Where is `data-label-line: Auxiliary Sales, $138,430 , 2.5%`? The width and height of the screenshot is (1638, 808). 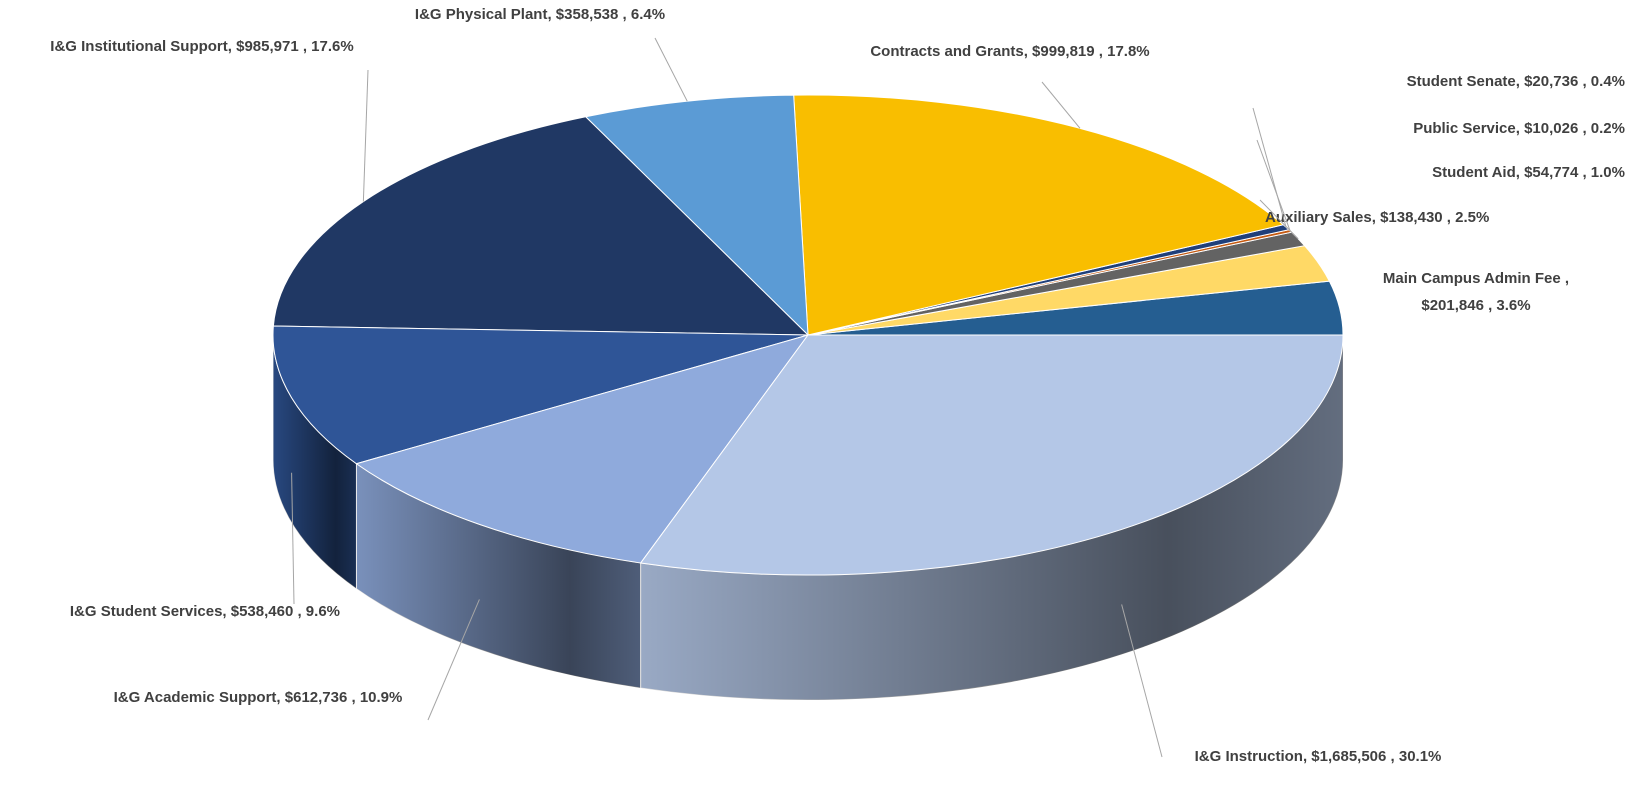 data-label-line: Auxiliary Sales, $138,430 , 2.5% is located at coordinates (1377, 217).